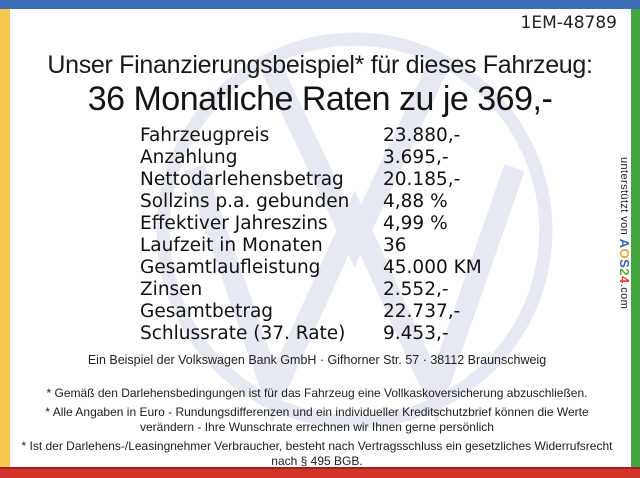  I want to click on row-label: Sollzins p.a. gebunden, so click(245, 201).